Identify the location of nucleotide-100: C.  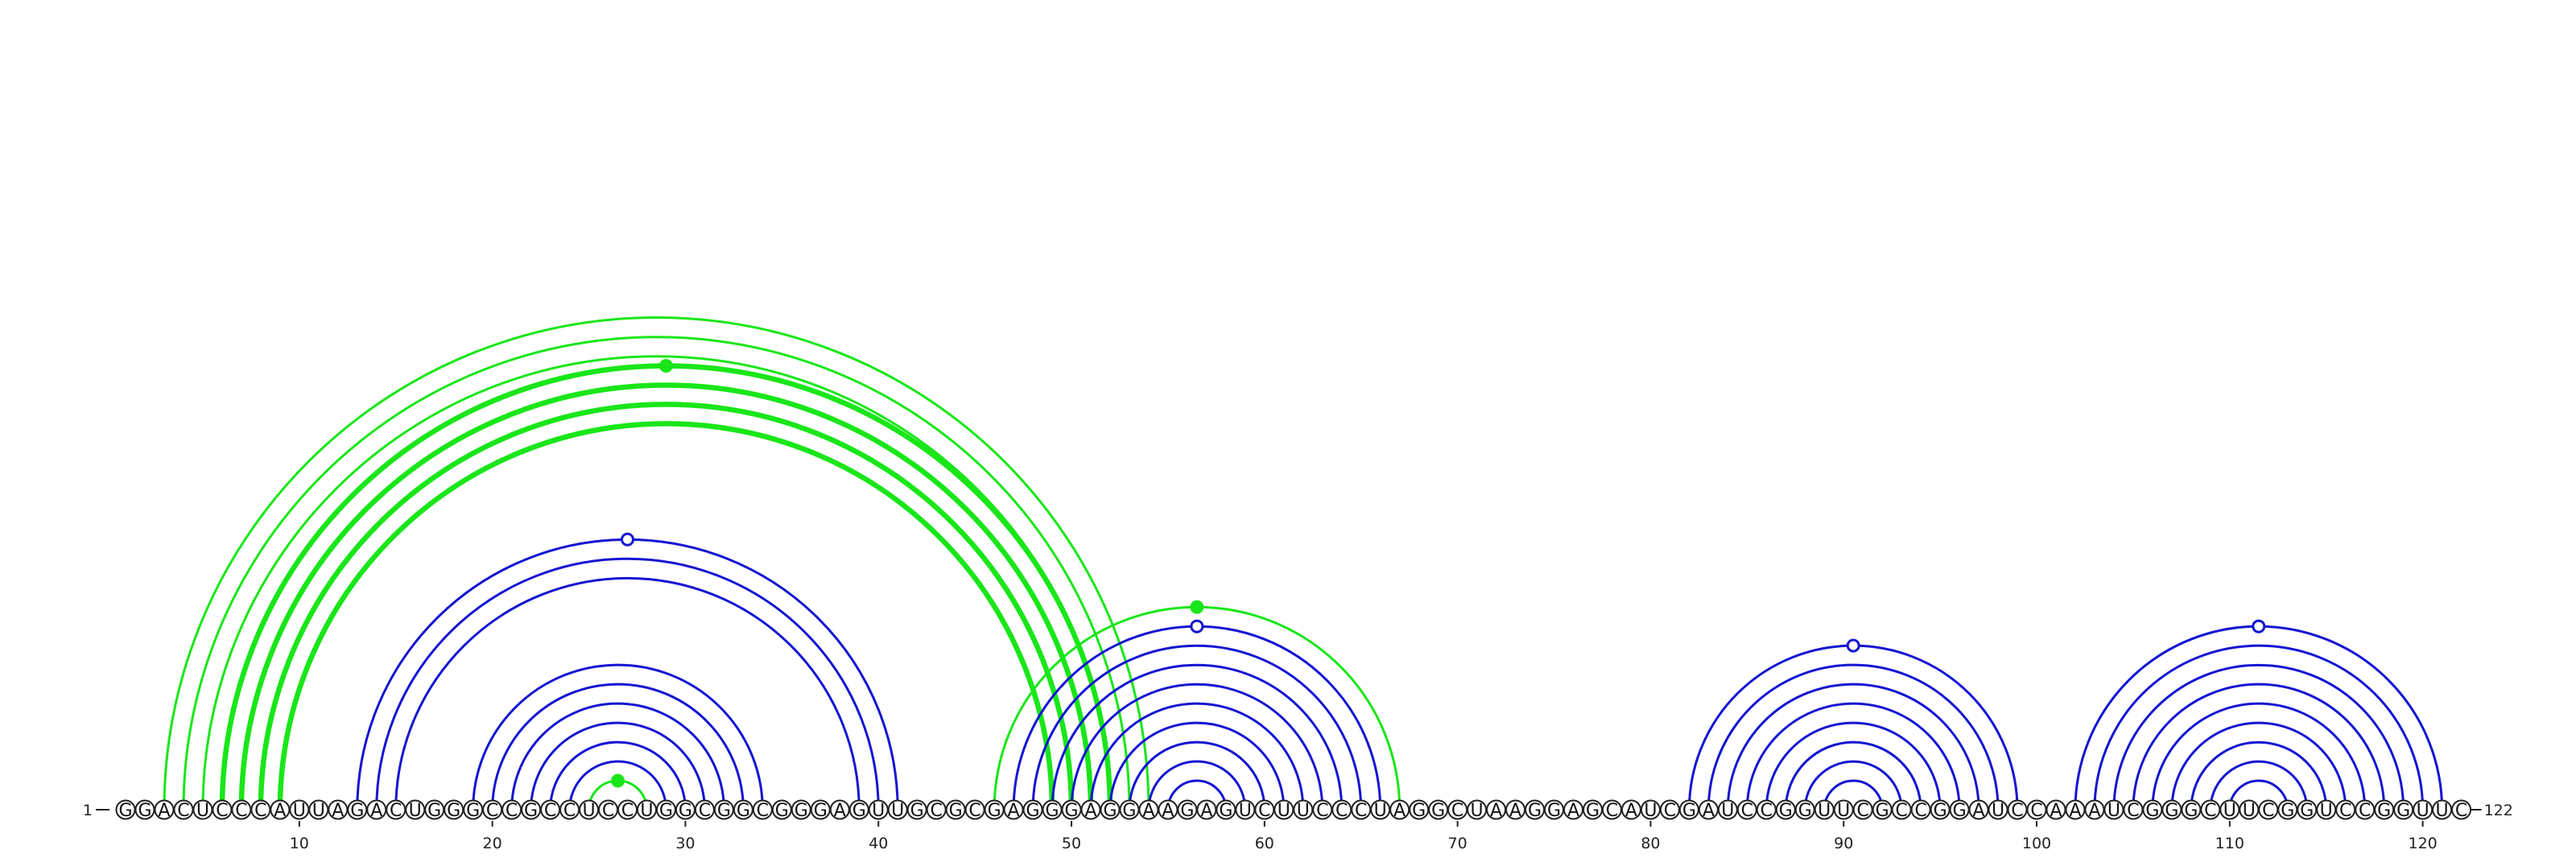
(2036, 810).